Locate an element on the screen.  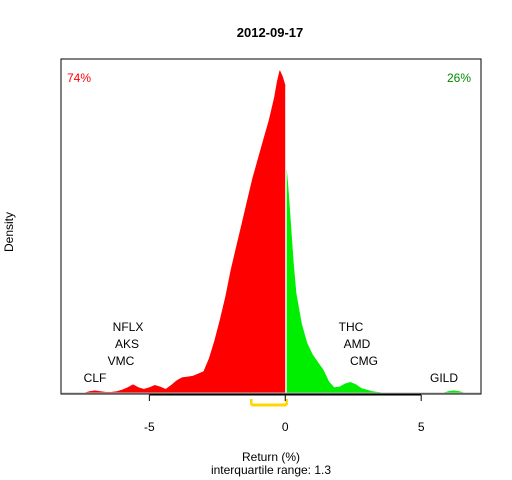
y-axis-label: Density is located at coordinates (9, 232).